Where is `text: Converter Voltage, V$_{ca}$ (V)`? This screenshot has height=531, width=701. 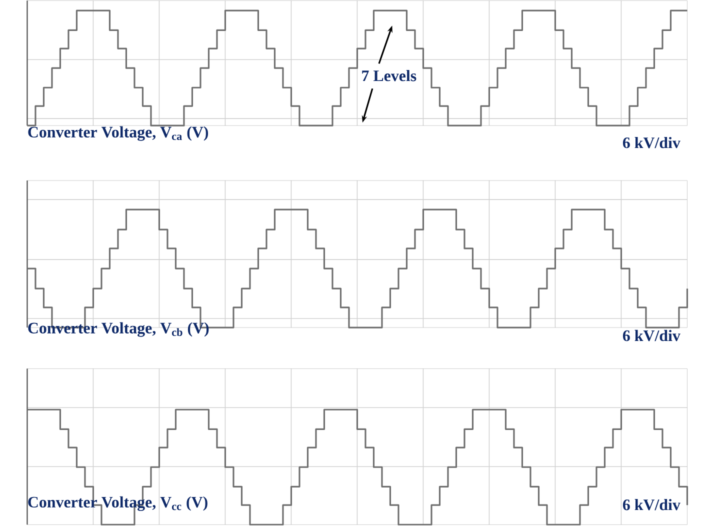 text: Converter Voltage, V$_{ca}$ (V) is located at coordinates (118, 133).